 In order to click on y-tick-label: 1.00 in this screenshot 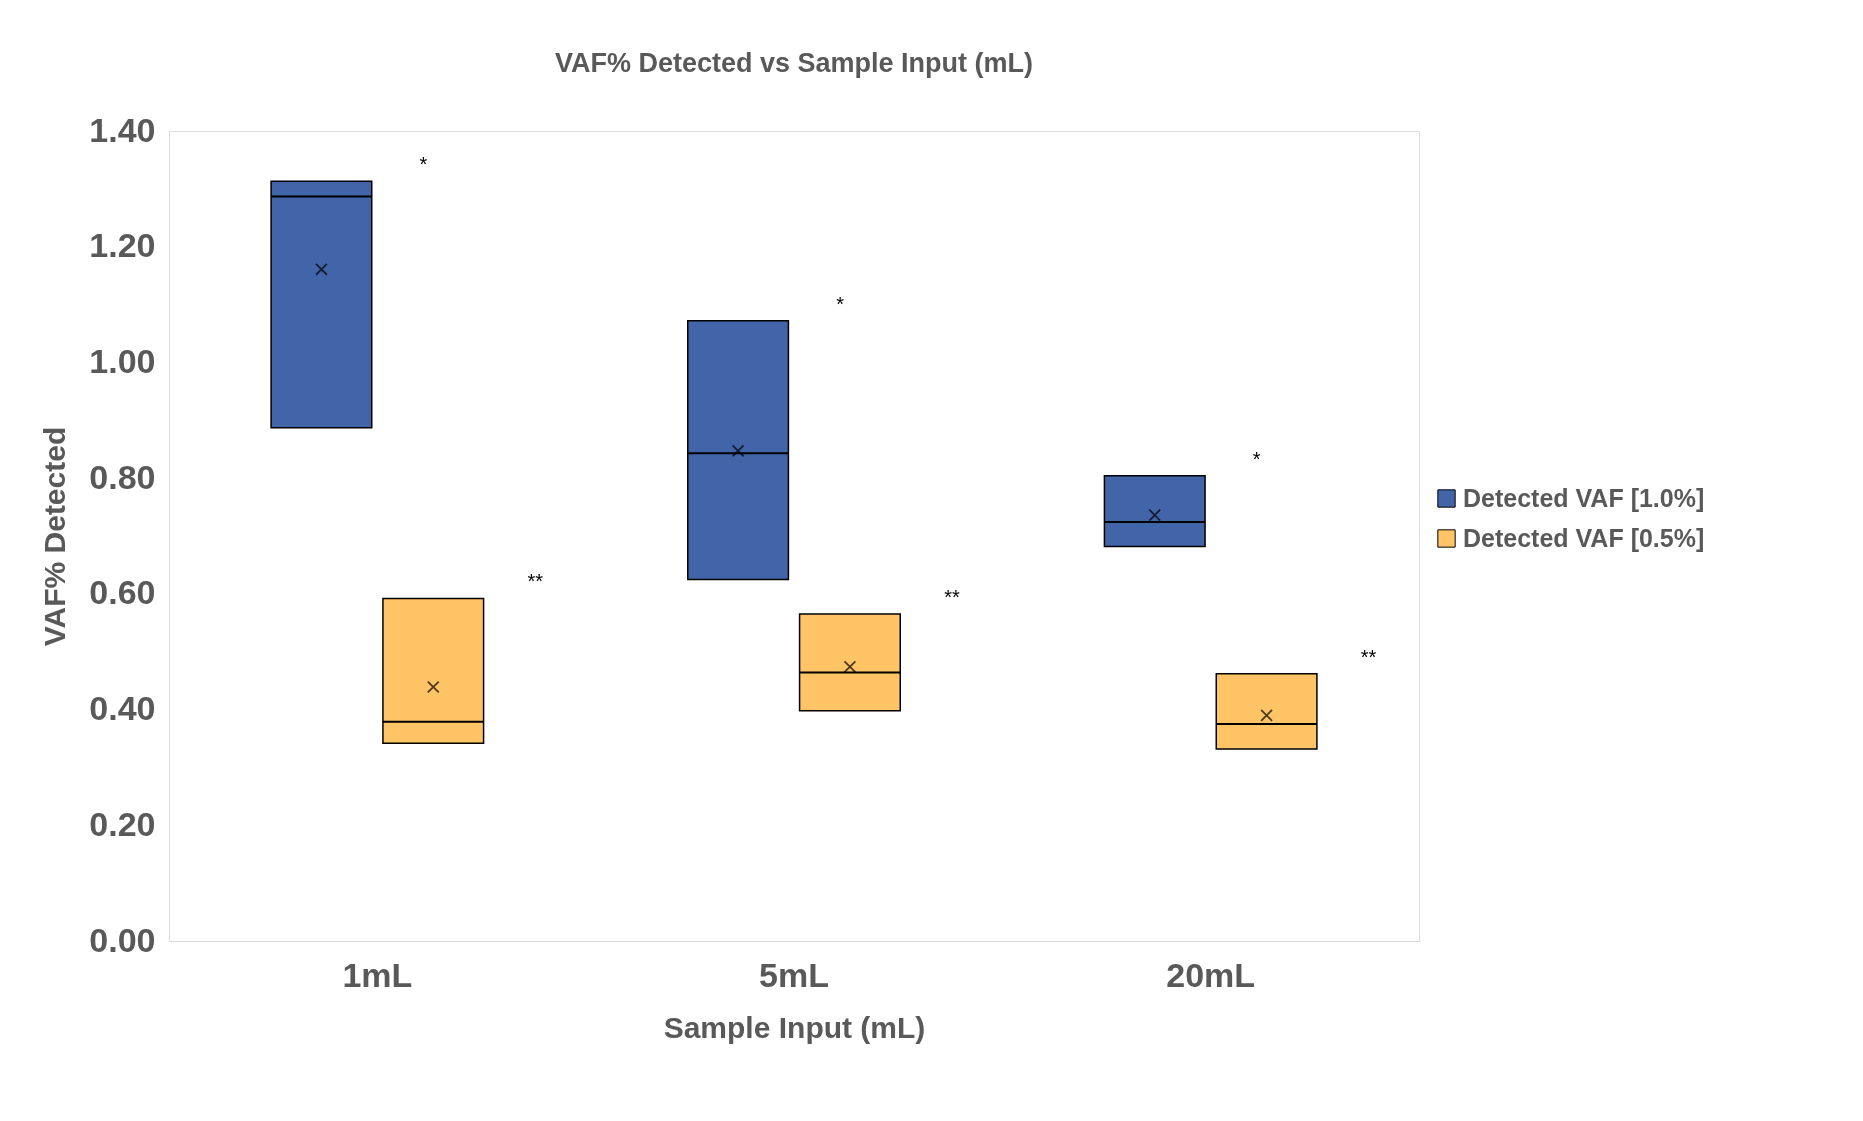, I will do `click(122, 360)`.